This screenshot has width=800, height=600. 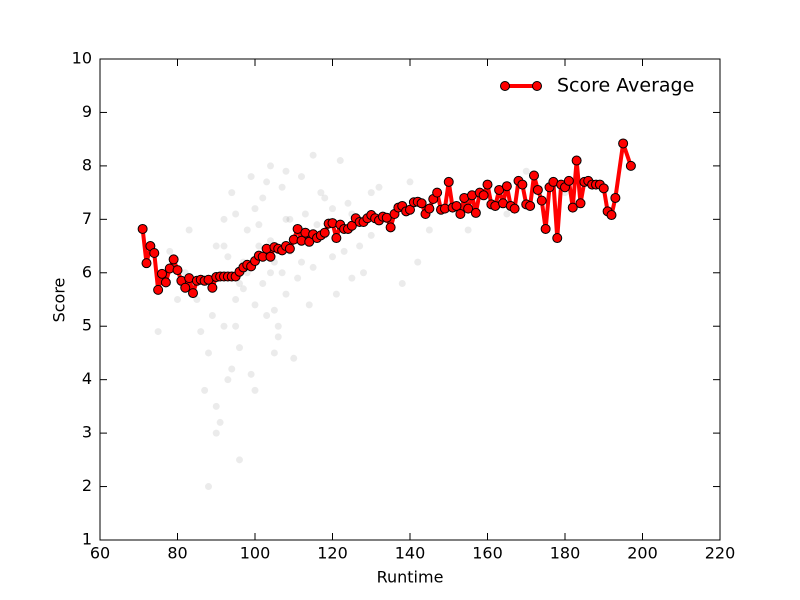 What do you see at coordinates (100, 553) in the screenshot?
I see `x-tick-label: 60` at bounding box center [100, 553].